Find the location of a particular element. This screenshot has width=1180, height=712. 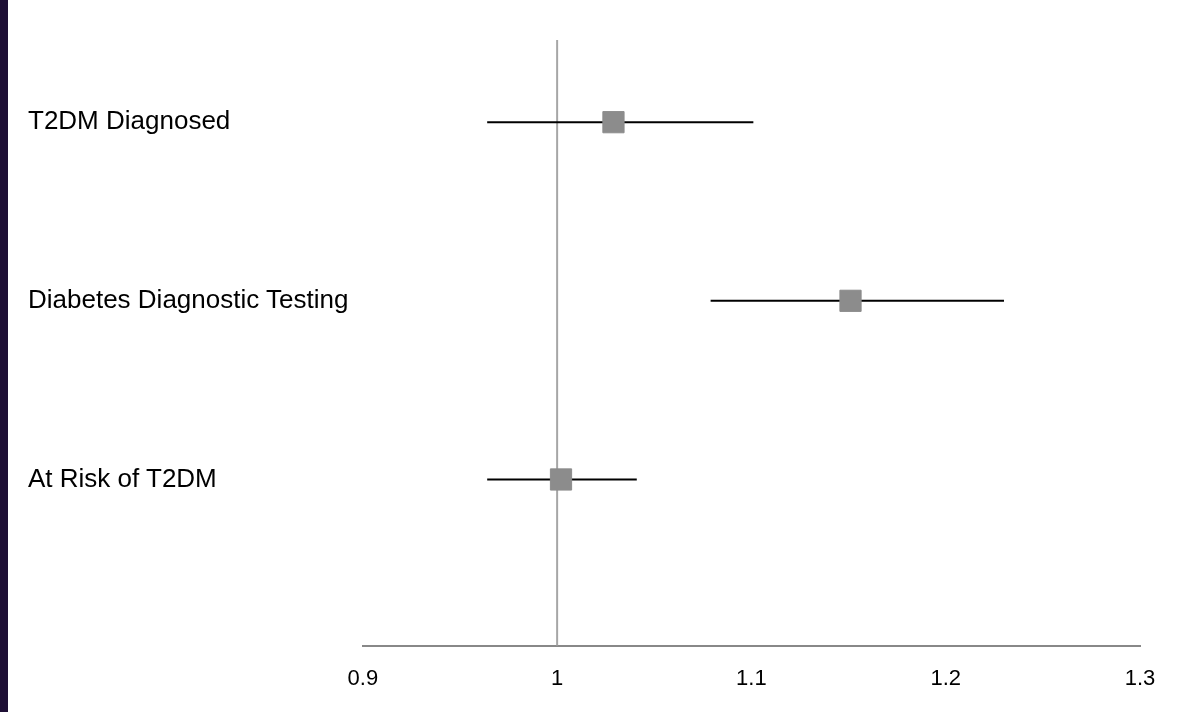

y-tick-label: Diabetes Diagnostic Testing is located at coordinates (188, 298).